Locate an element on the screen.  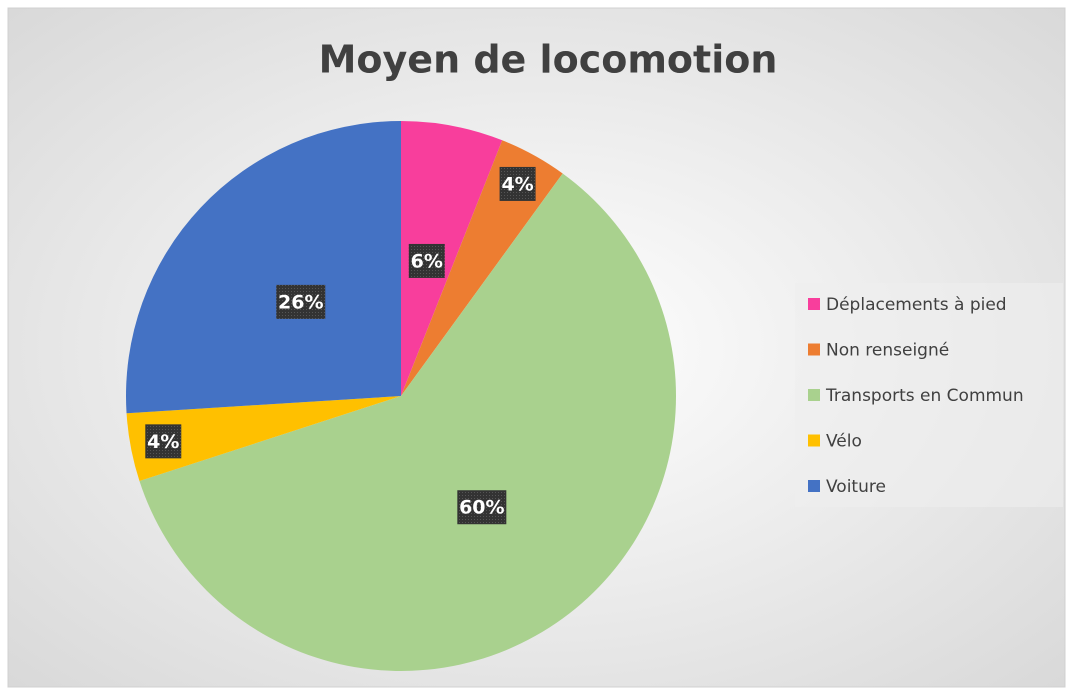
data-label: 26% is located at coordinates (300, 302).